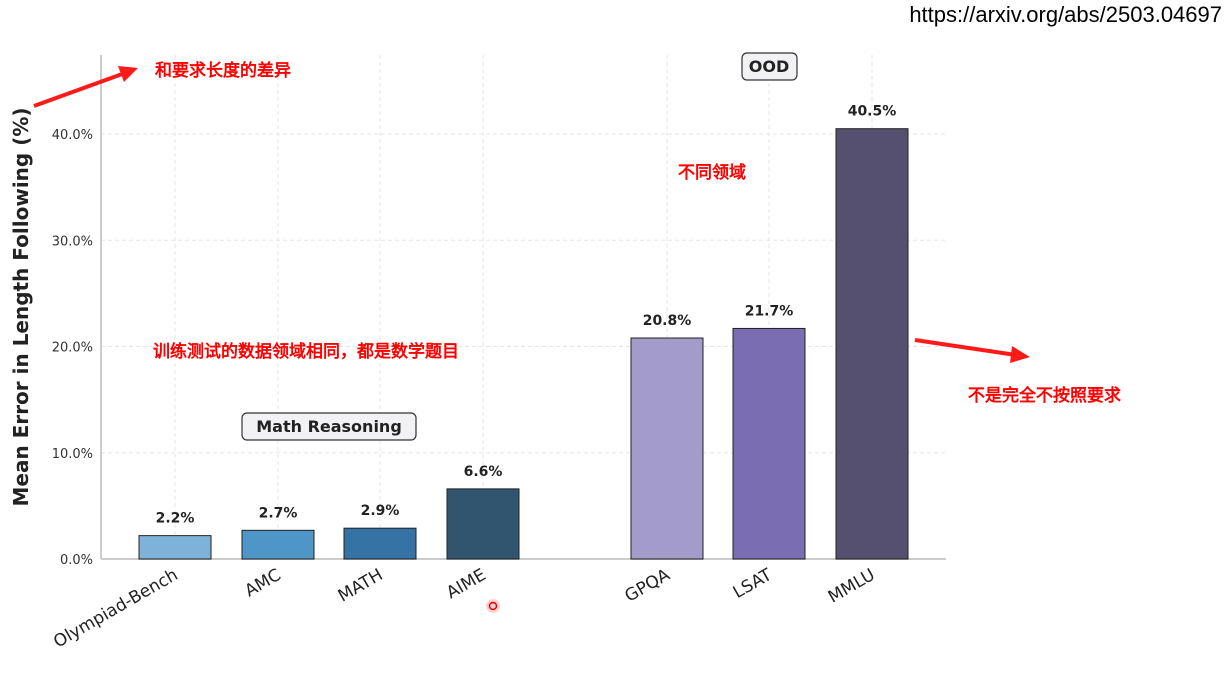 This screenshot has width=1229, height=674. What do you see at coordinates (972, 350) in the screenshot?
I see `arrow-mmlu` at bounding box center [972, 350].